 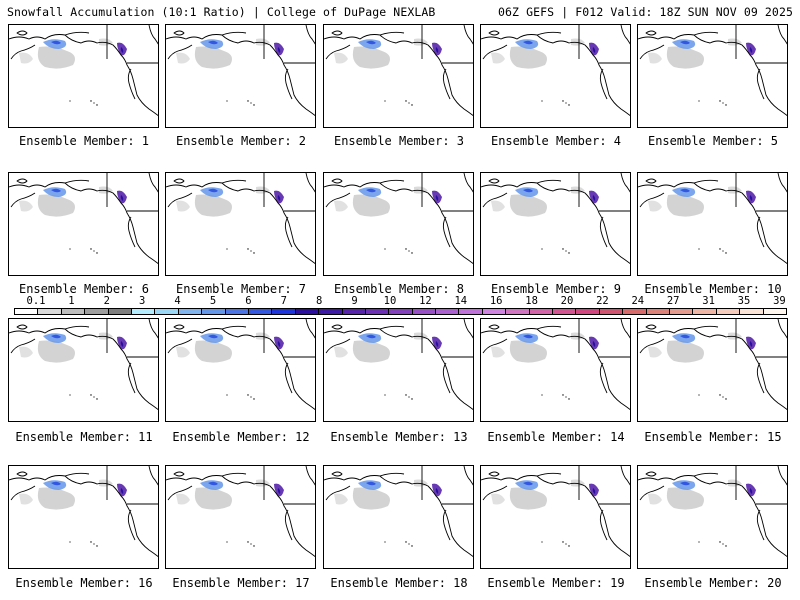 I want to click on ensemble-member-caption: Ensemble Member: 11, so click(x=84, y=437).